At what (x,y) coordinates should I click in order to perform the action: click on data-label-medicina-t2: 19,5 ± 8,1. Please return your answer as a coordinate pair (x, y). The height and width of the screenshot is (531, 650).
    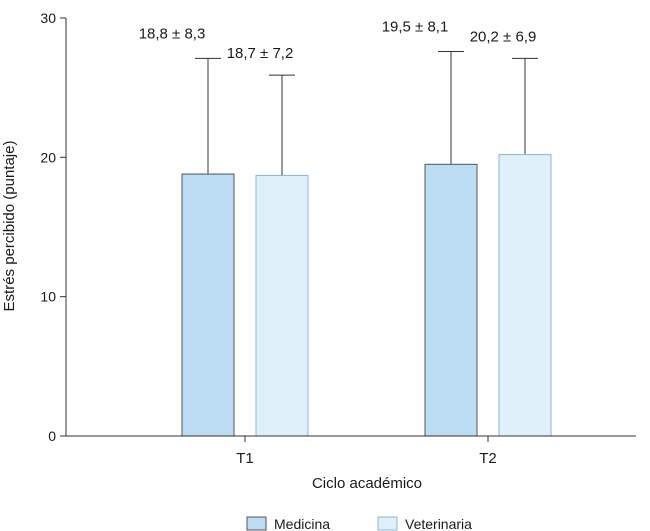
    Looking at the image, I should click on (415, 26).